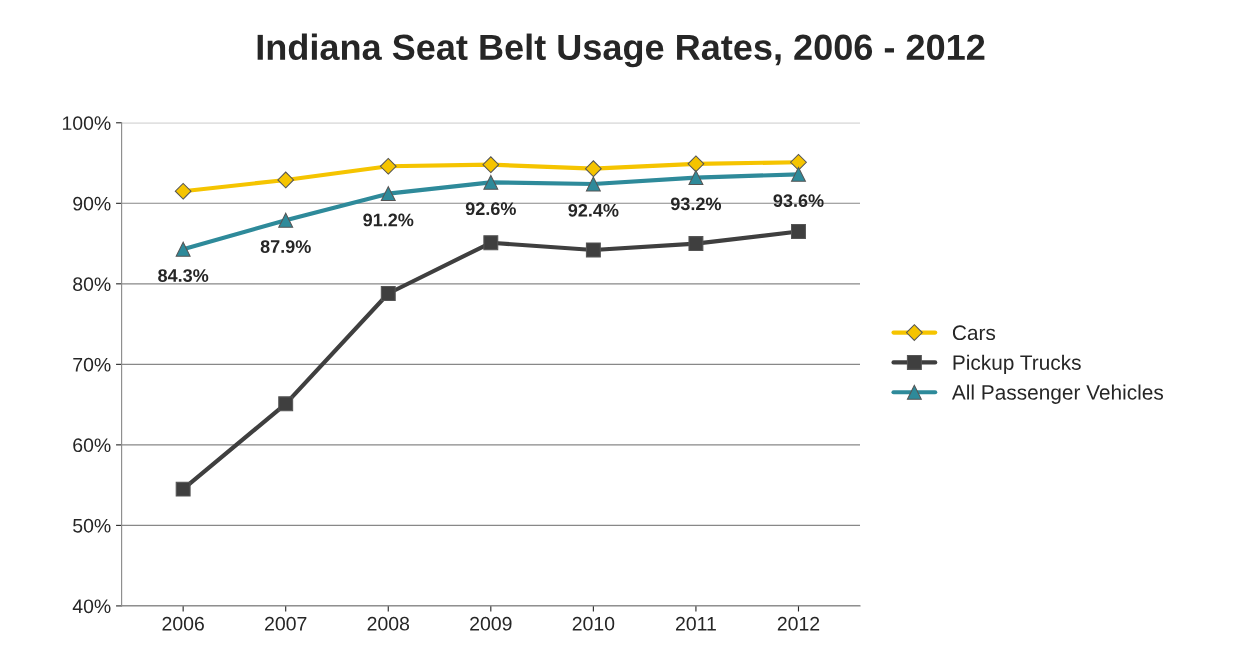  What do you see at coordinates (92, 203) in the screenshot?
I see `y-tick-label: 90%` at bounding box center [92, 203].